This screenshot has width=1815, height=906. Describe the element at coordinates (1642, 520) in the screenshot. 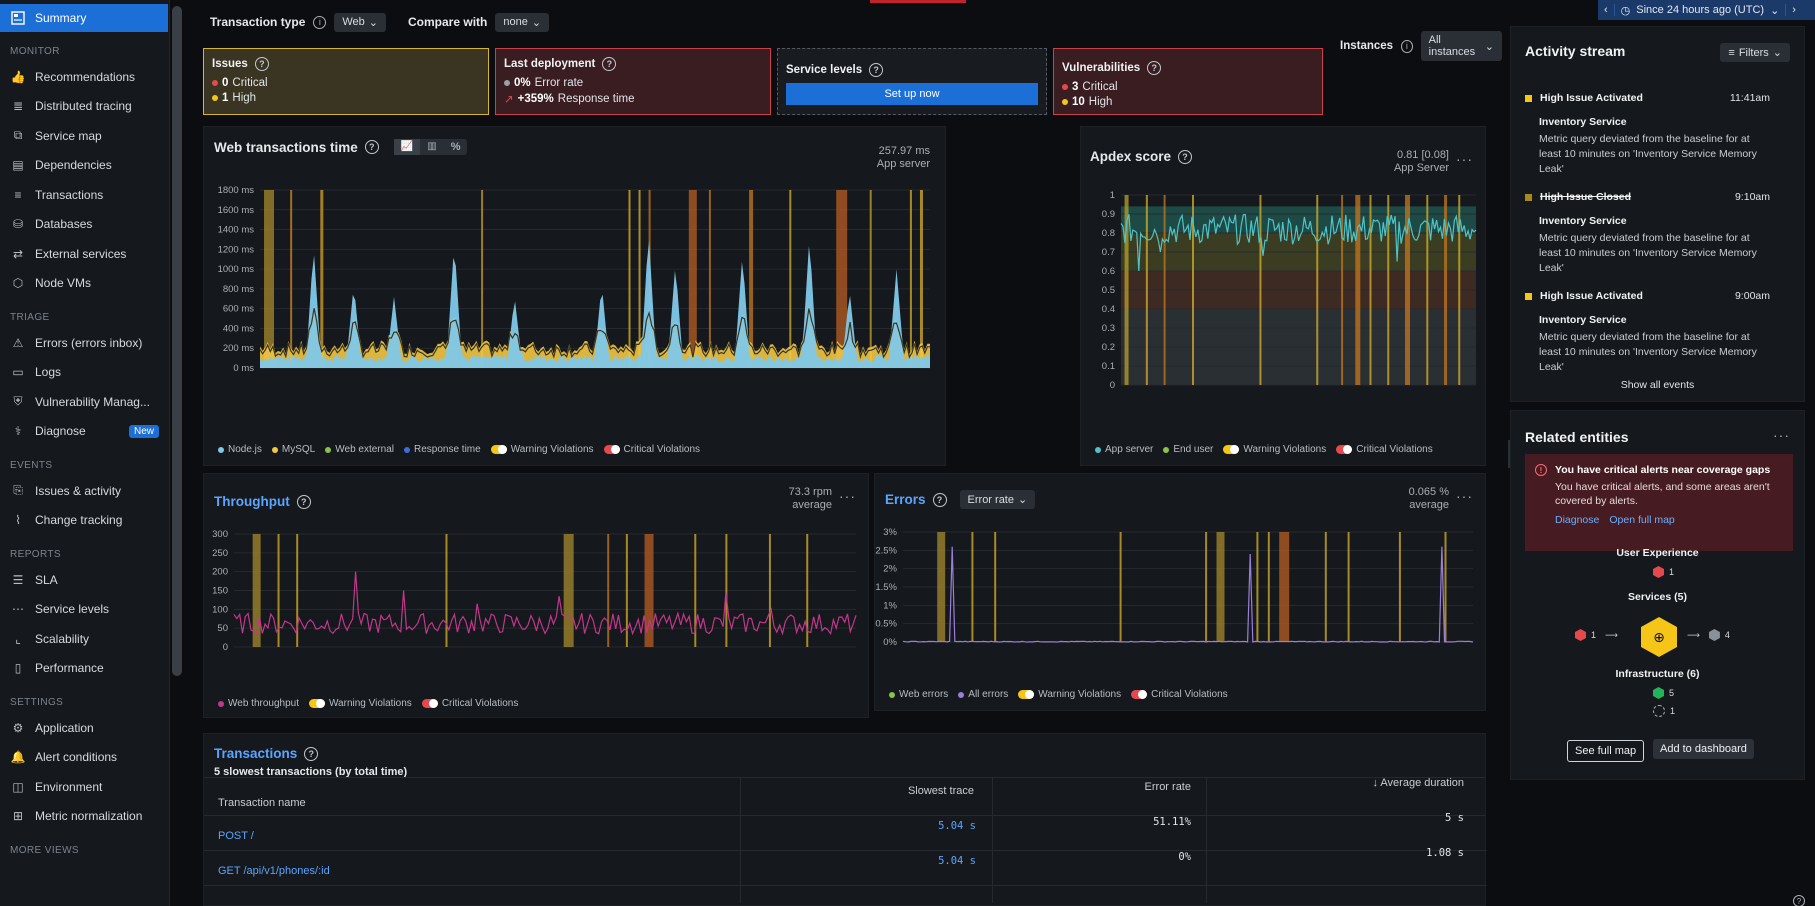

I see `open-full-map-link: Open full map` at that location.